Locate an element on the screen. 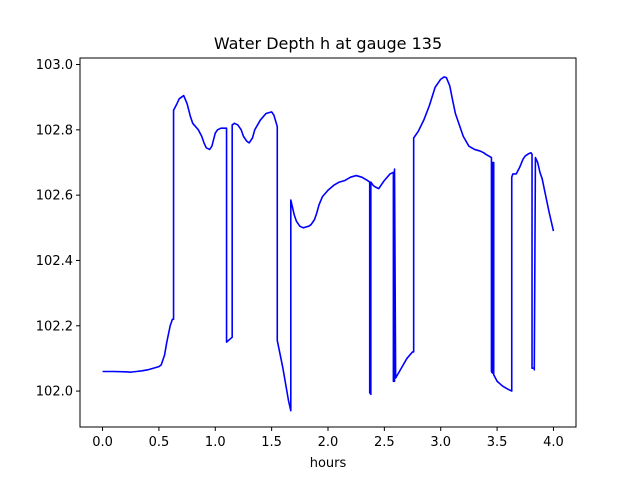 The width and height of the screenshot is (640, 480). x-tick-label: 4.0 is located at coordinates (553, 442).